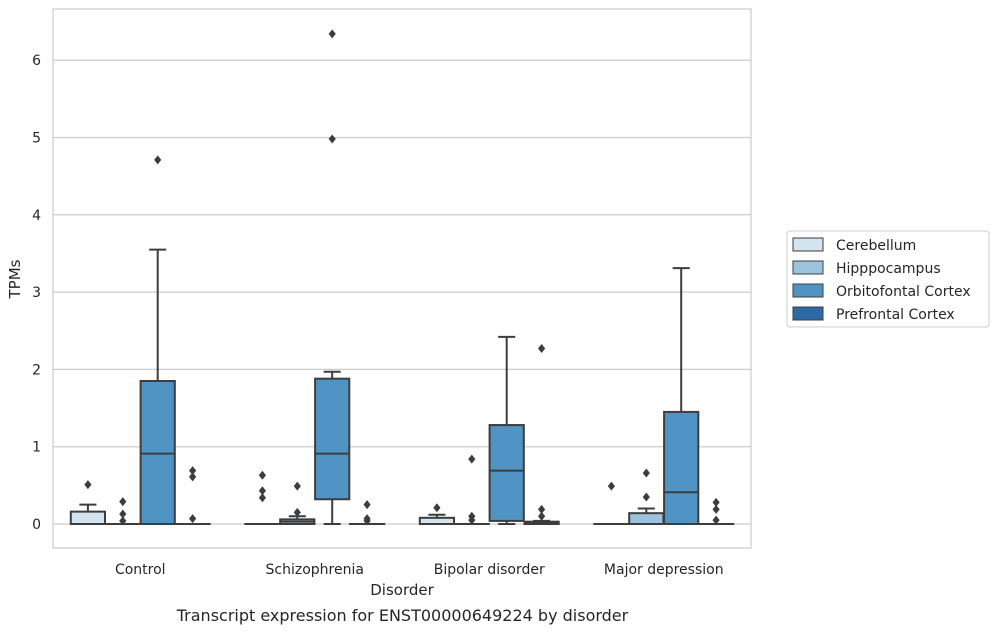 The image size is (999, 634). What do you see at coordinates (36, 370) in the screenshot?
I see `y-tick-label: 2` at bounding box center [36, 370].